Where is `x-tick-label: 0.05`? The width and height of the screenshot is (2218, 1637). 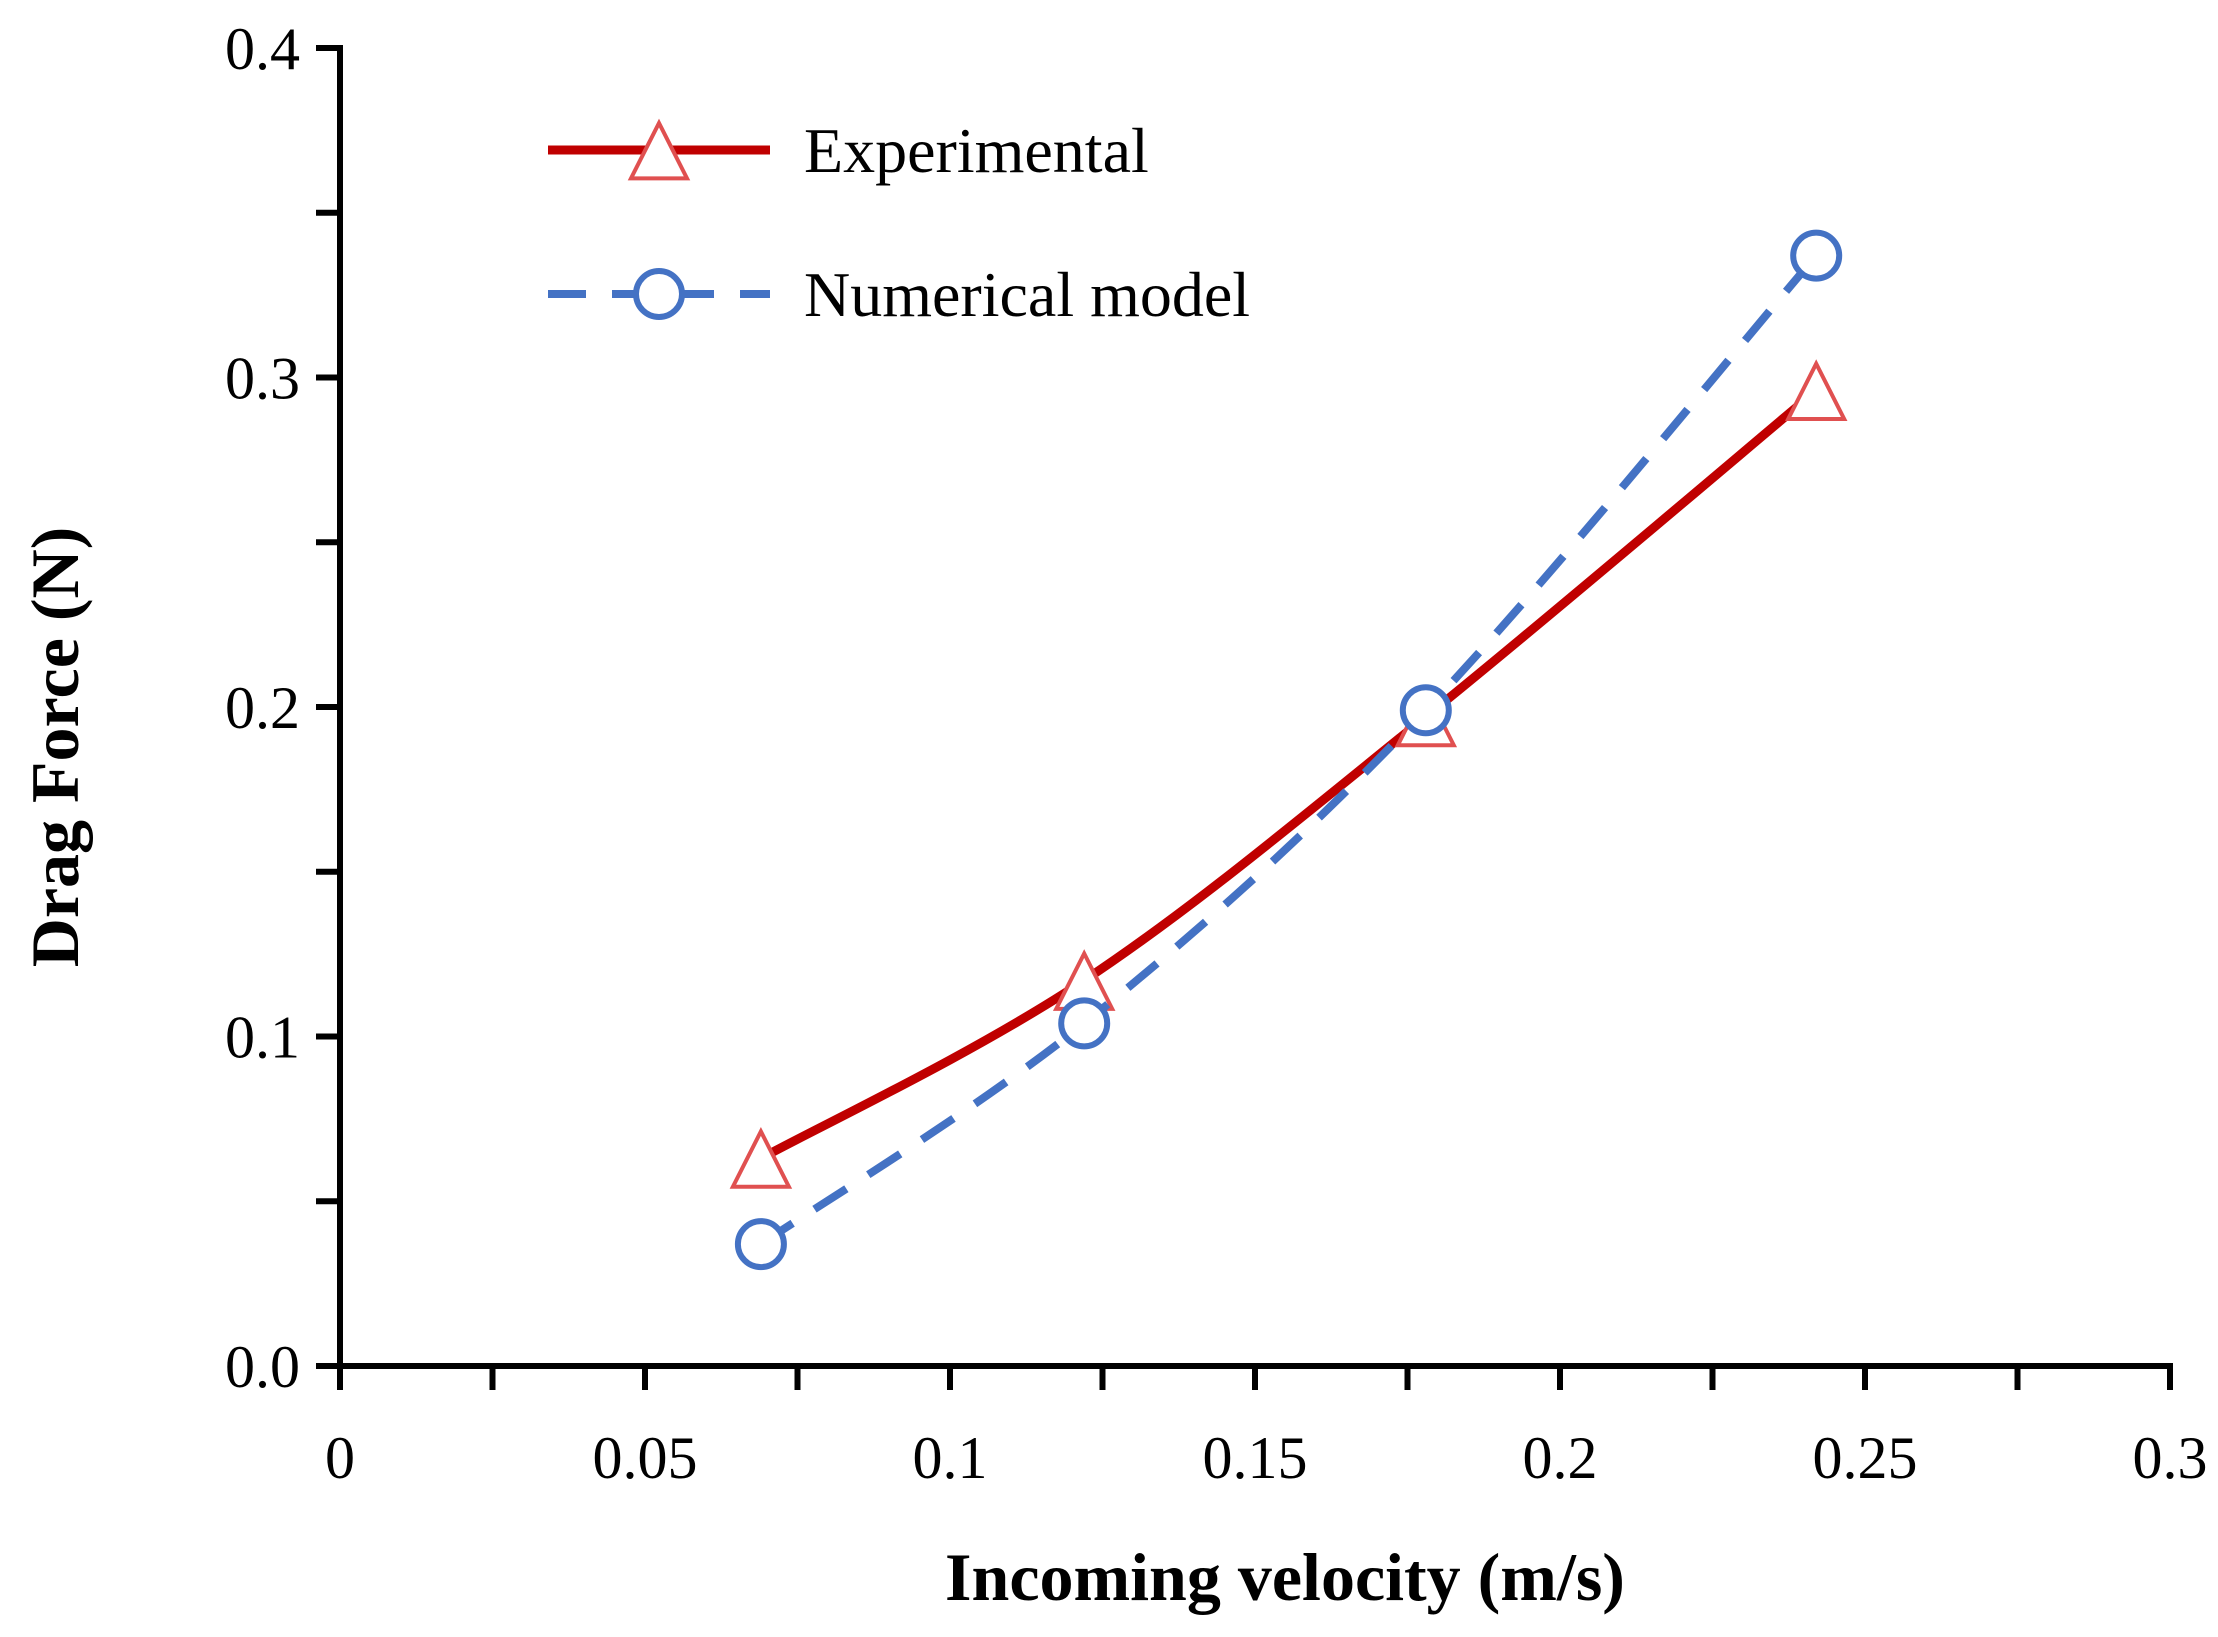 x-tick-label: 0.05 is located at coordinates (645, 1458).